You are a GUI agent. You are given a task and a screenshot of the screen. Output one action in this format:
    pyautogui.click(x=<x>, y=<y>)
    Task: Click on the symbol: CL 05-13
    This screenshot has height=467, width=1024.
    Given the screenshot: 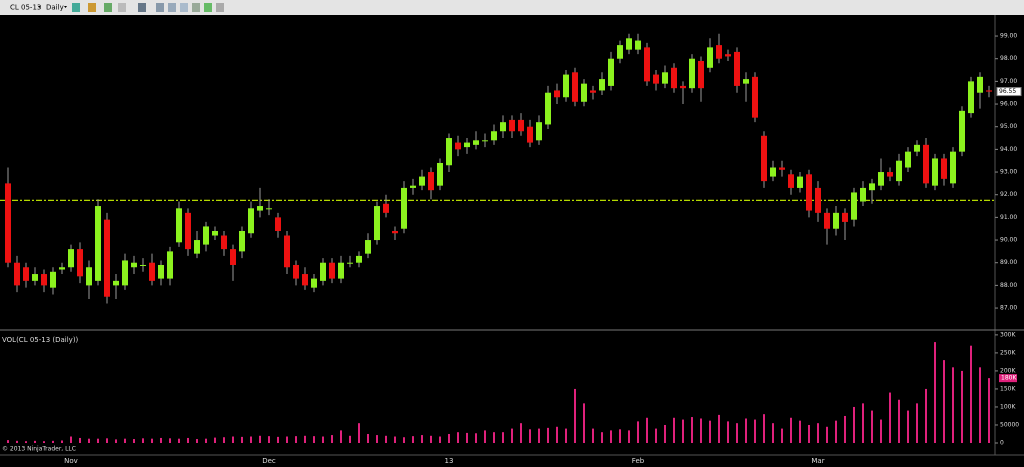 What is the action you would take?
    pyautogui.click(x=25, y=8)
    